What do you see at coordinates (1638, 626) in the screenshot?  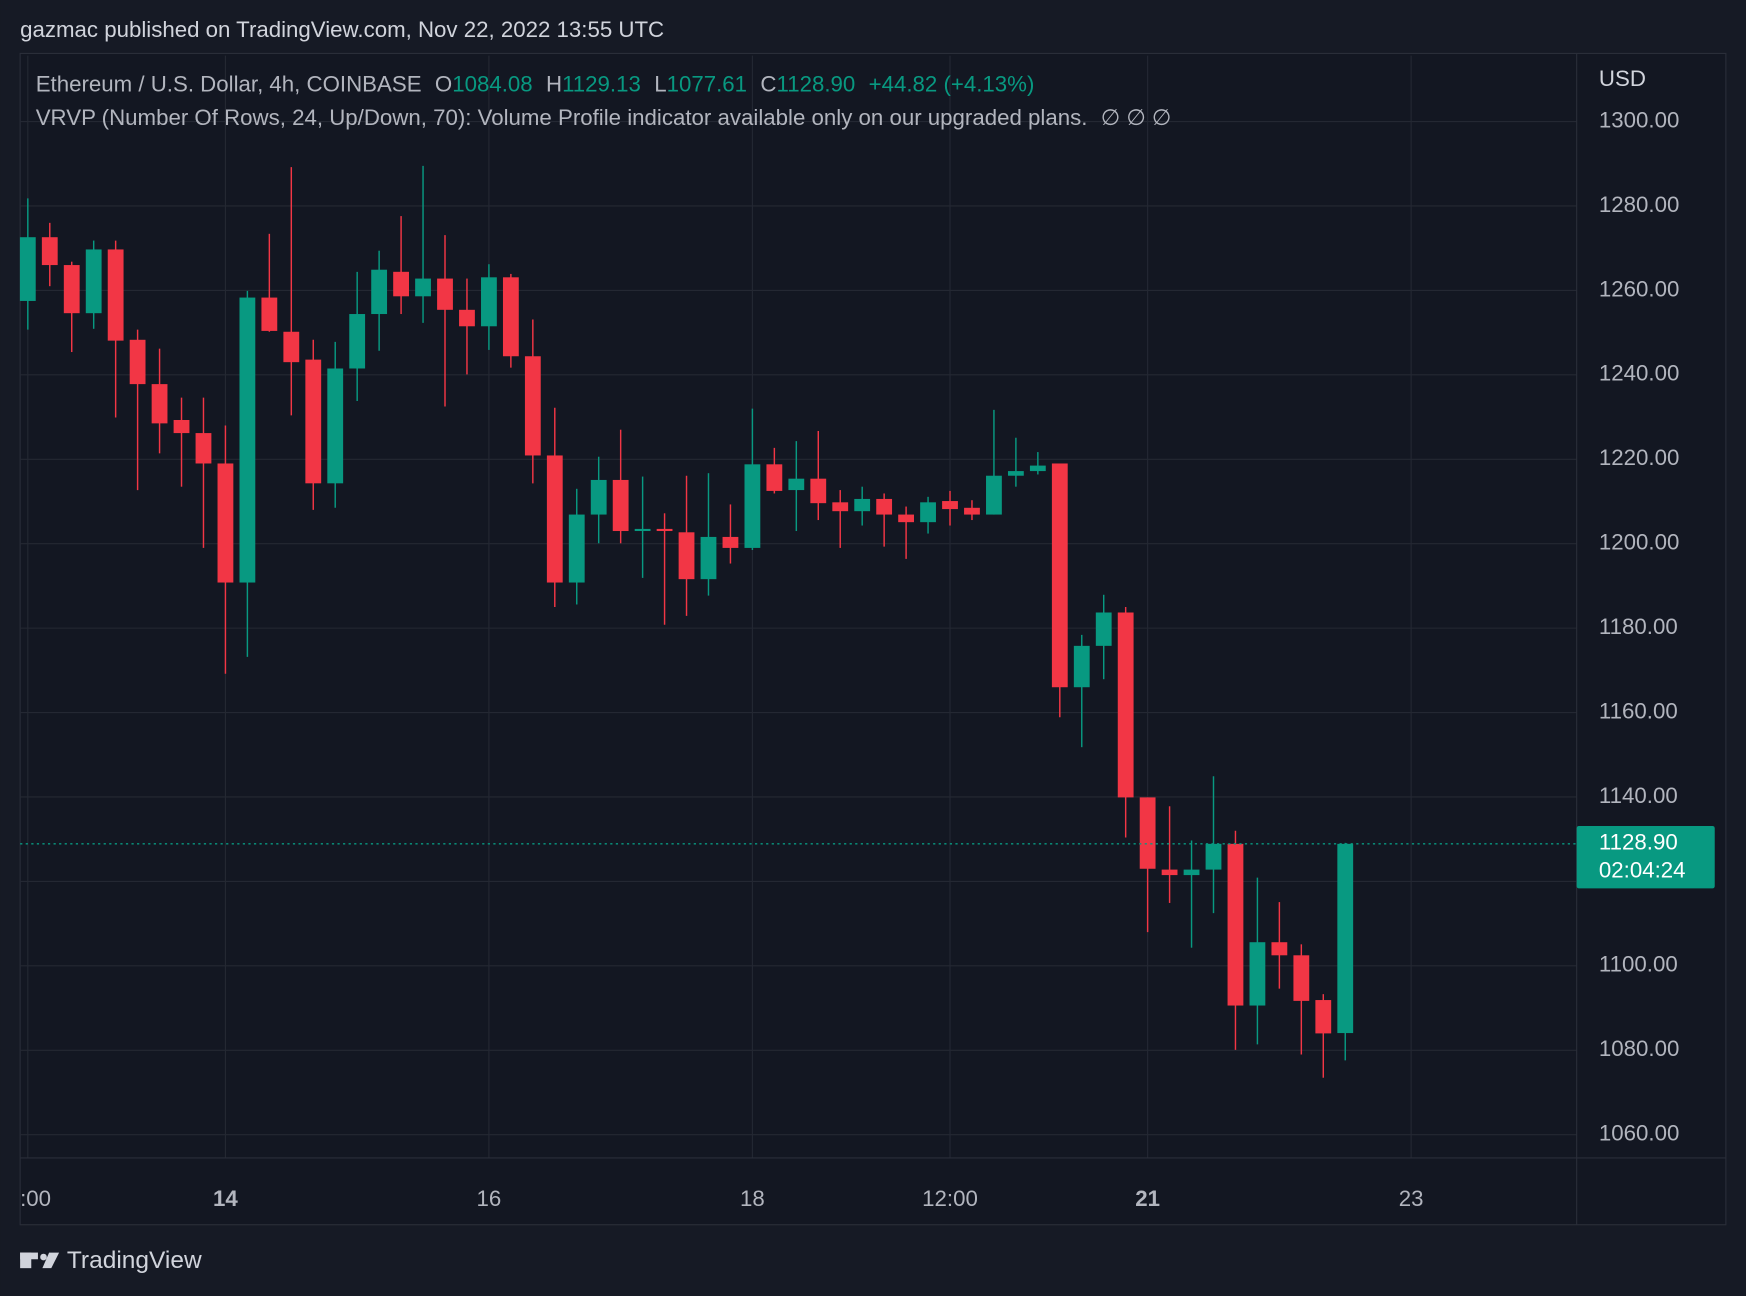 I see `y-tick-label: 1180.00` at bounding box center [1638, 626].